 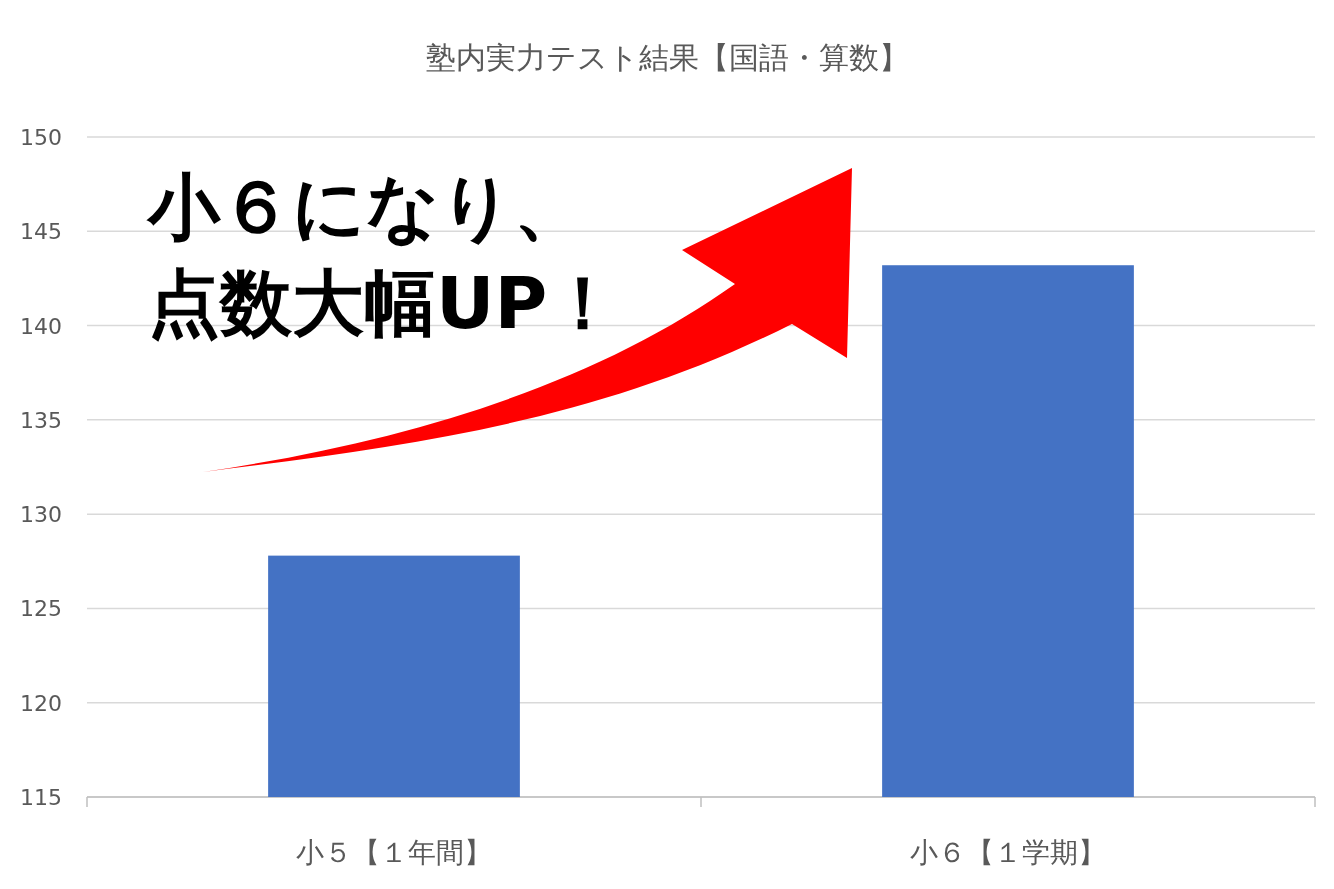 I want to click on chart-title: 塾内実力テスト結果【国語・算数】, so click(x=667, y=57).